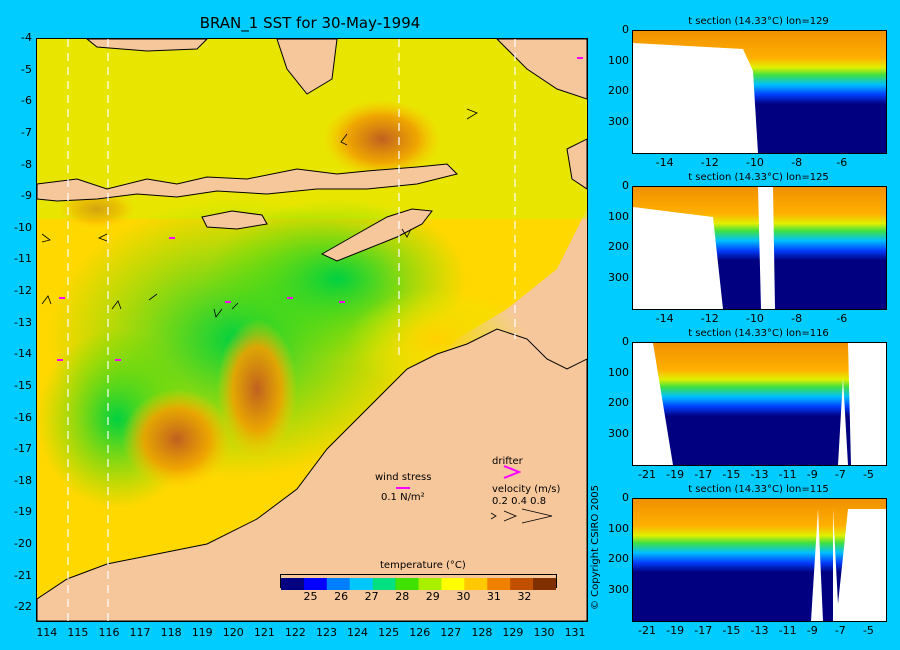 This screenshot has height=650, width=900. What do you see at coordinates (26, 196) in the screenshot?
I see `lat-tick-label: -9` at bounding box center [26, 196].